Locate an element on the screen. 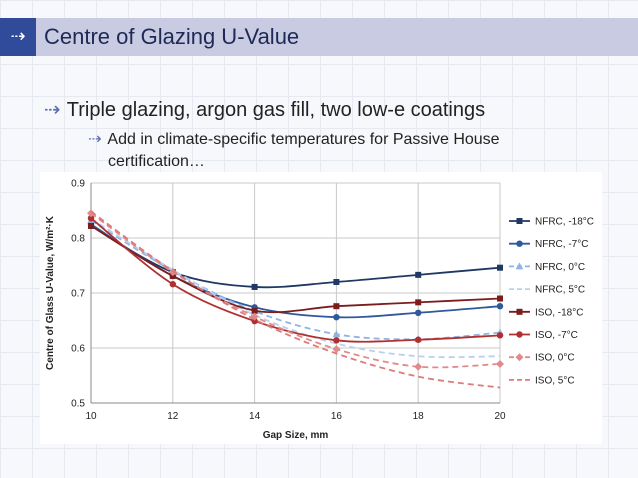 The width and height of the screenshot is (638, 478). y-tick-label: 0.6 is located at coordinates (78, 349).